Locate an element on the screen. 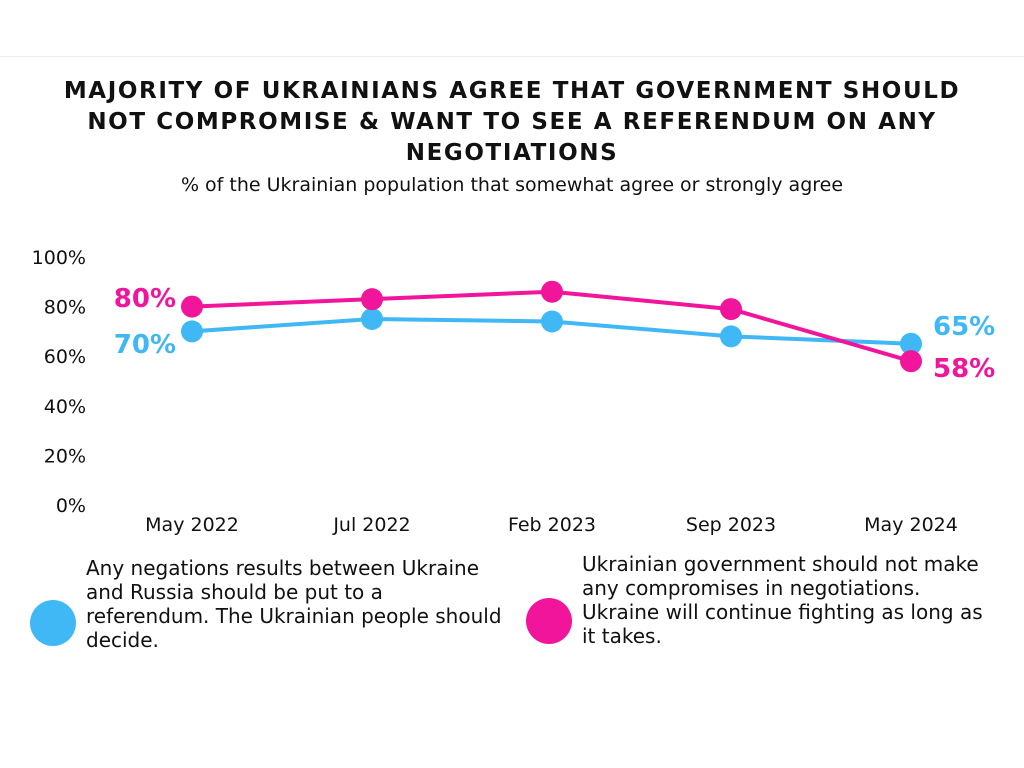  y-tick-label: 60% is located at coordinates (65, 357).